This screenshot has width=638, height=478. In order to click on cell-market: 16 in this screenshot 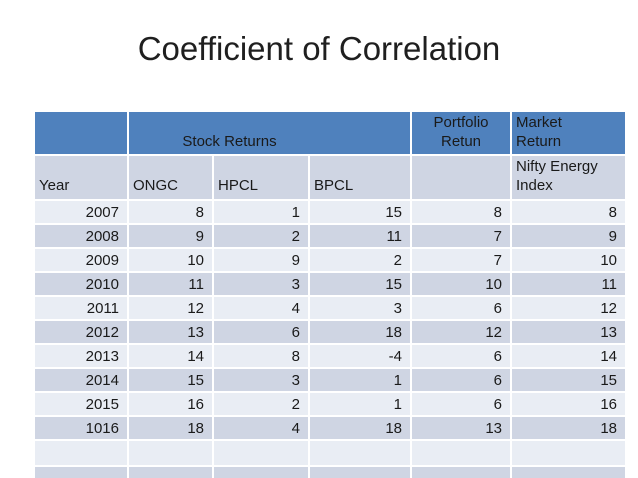, I will do `click(569, 404)`.